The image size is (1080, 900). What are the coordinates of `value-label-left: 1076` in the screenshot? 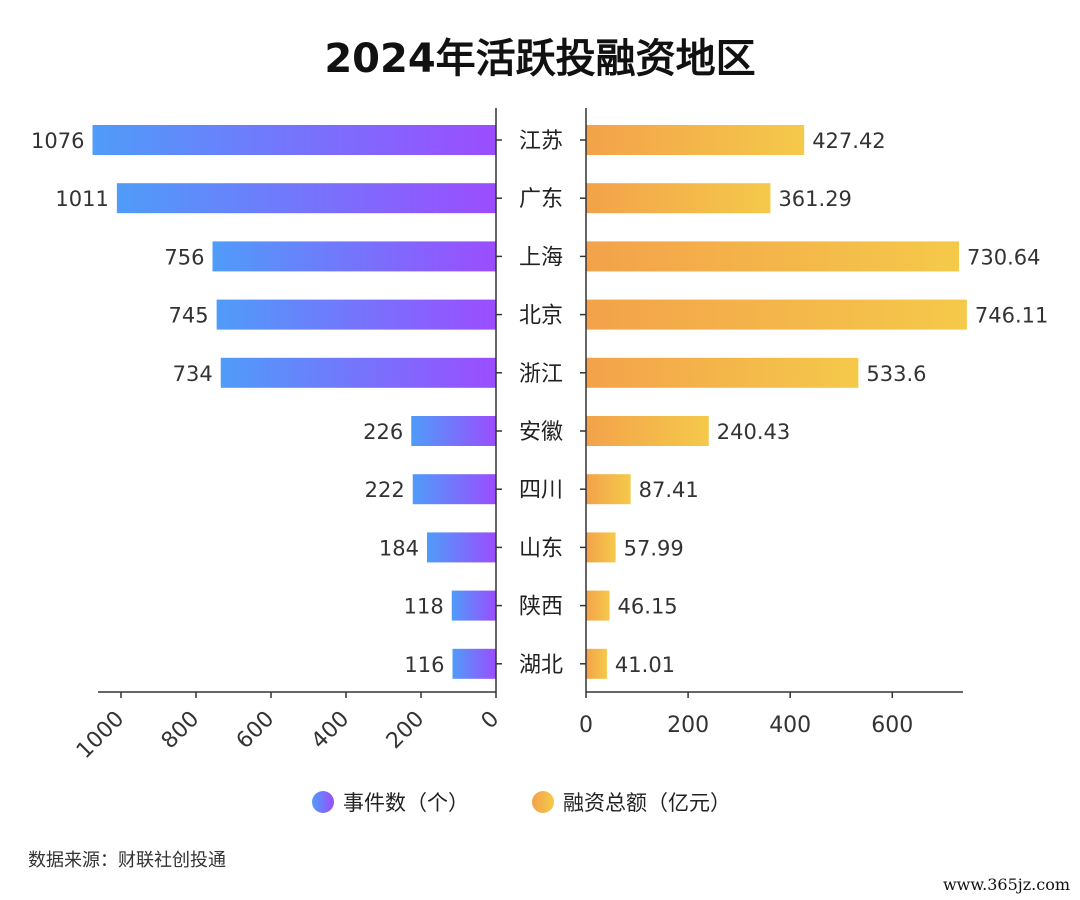 It's located at (57, 141).